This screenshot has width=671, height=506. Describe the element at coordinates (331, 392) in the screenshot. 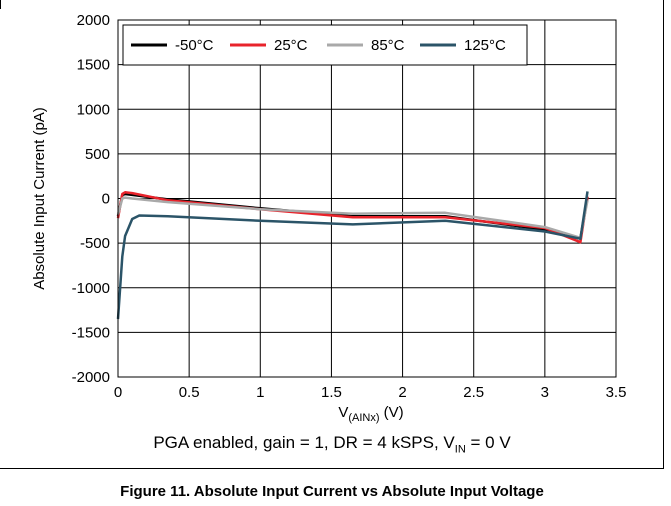

I see `x-tick-label: 1.5` at that location.